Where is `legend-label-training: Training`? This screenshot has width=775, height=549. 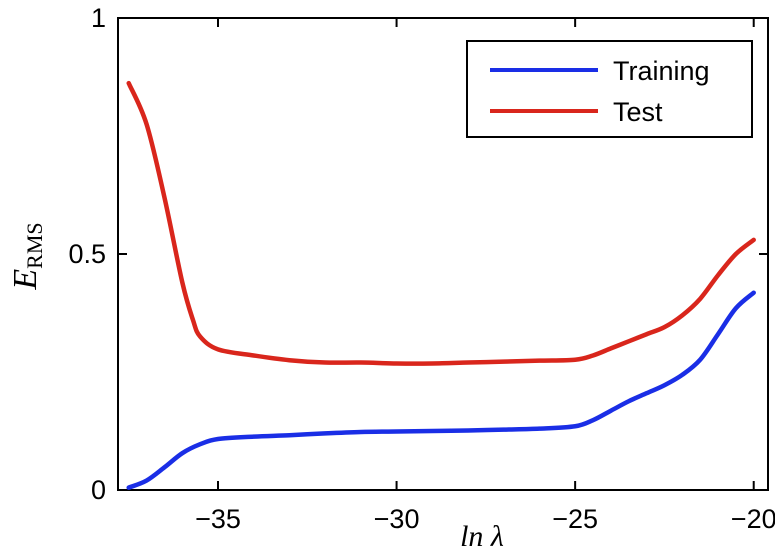
legend-label-training: Training is located at coordinates (661, 71).